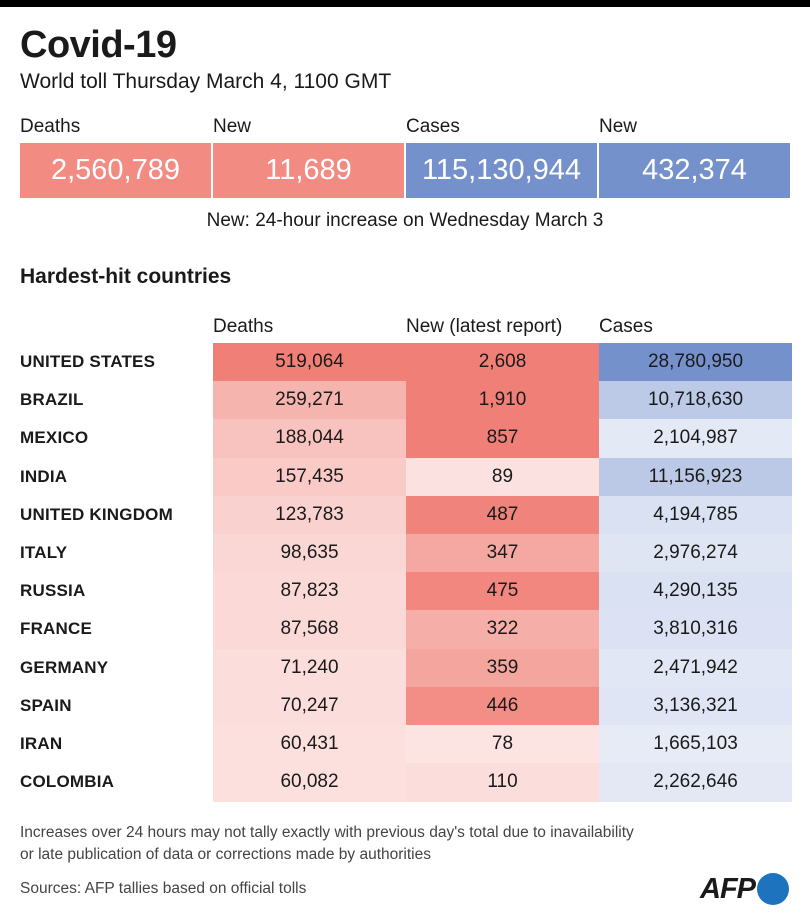  I want to click on cases-cell: 2,104,987, so click(695, 439).